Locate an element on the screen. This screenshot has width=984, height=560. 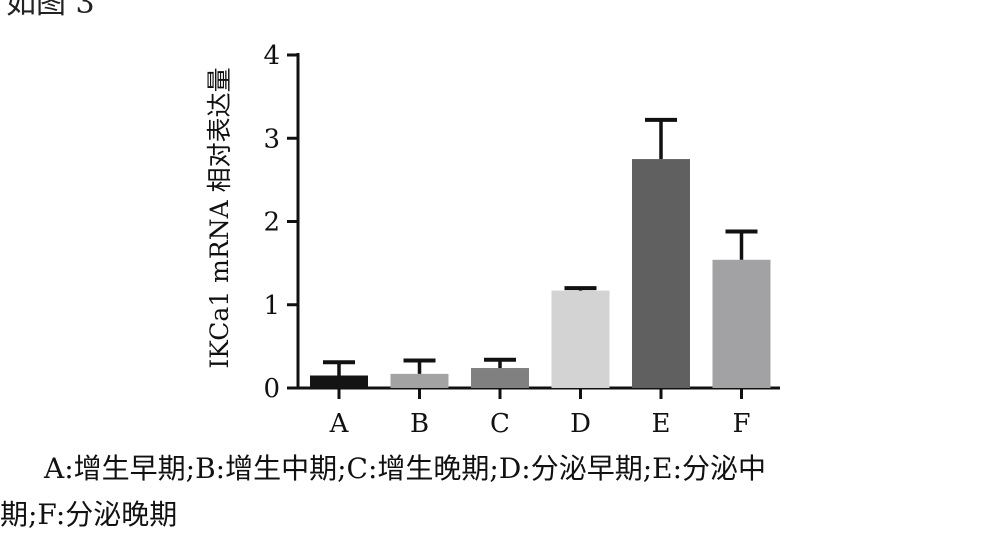
bar-D is located at coordinates (580, 339).